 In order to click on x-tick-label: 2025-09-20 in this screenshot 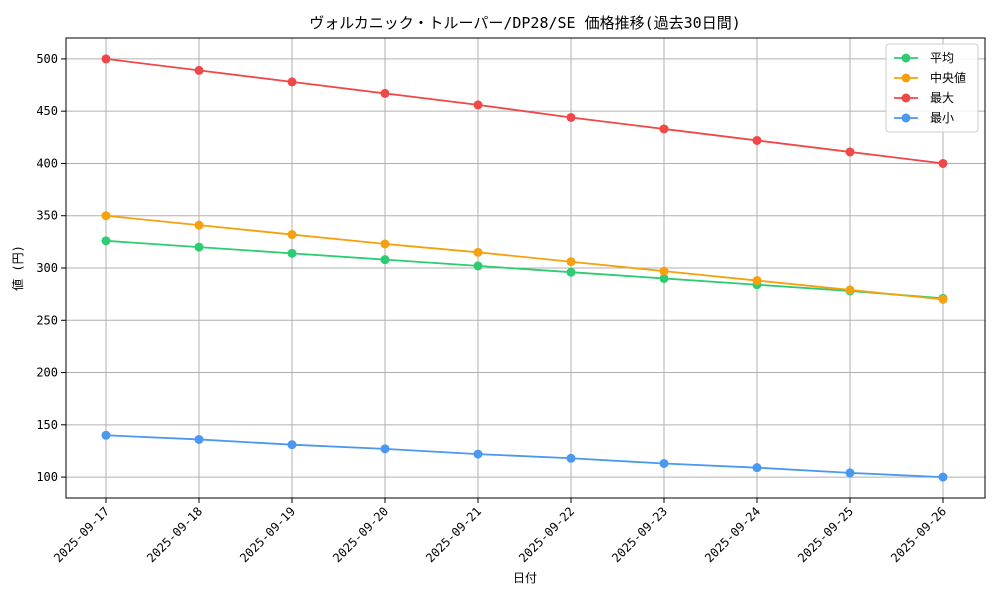, I will do `click(360, 534)`.